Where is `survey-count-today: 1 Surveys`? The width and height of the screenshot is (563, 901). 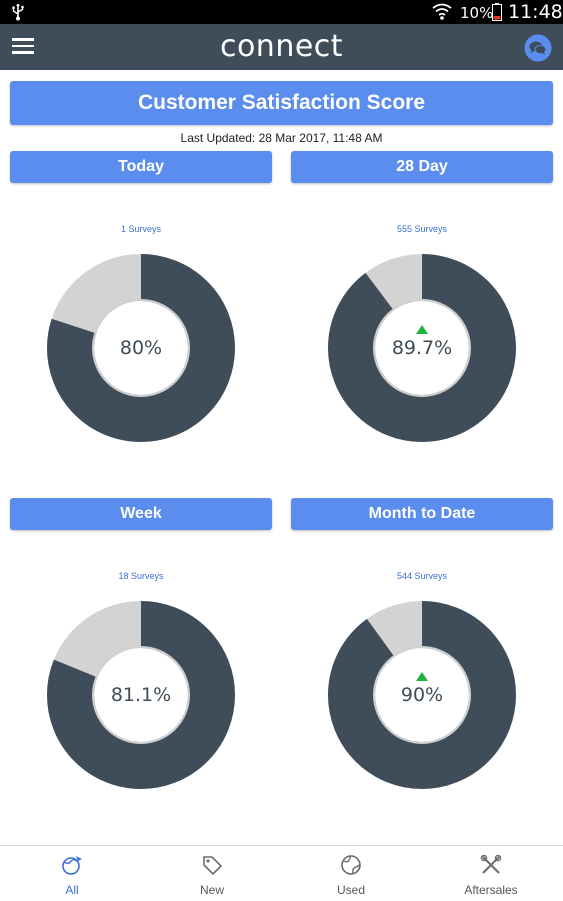
survey-count-today: 1 Surveys is located at coordinates (141, 229).